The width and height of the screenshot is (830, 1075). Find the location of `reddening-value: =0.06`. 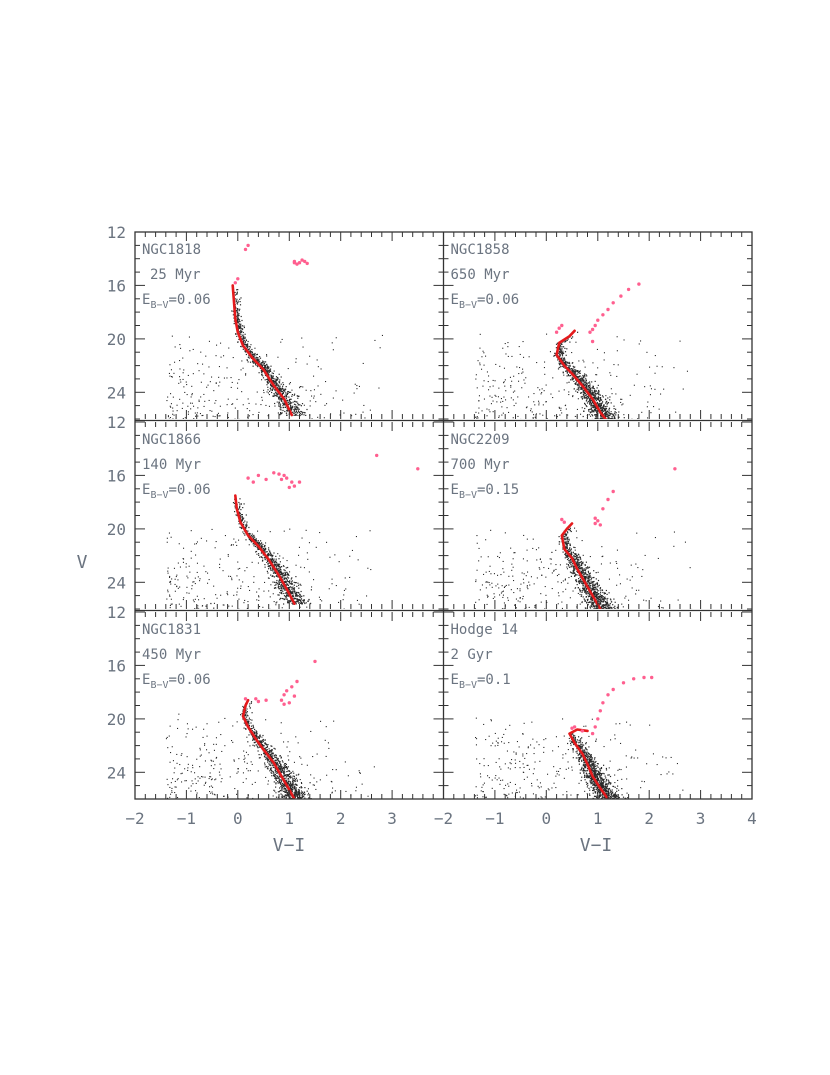

reddening-value: =0.06 is located at coordinates (498, 300).